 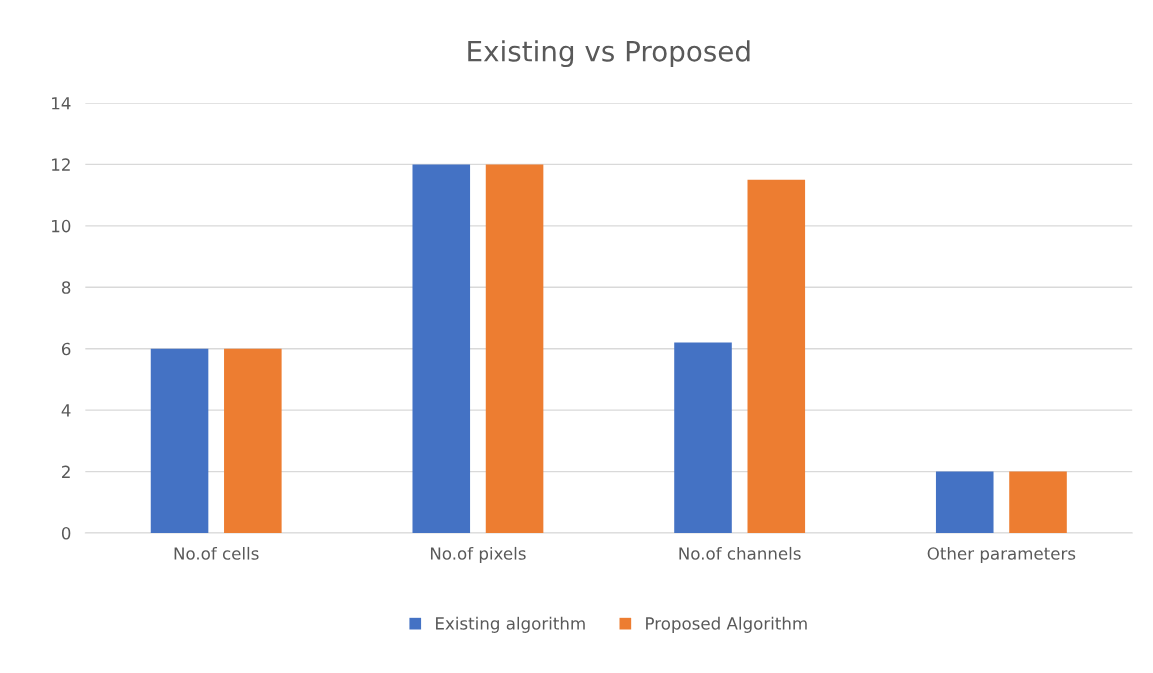 What do you see at coordinates (1001, 555) in the screenshot?
I see `x-tick-label: Other parameters` at bounding box center [1001, 555].